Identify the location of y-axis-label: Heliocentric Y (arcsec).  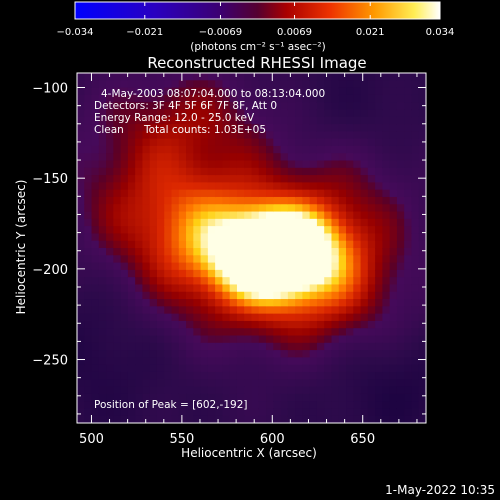
(21, 247).